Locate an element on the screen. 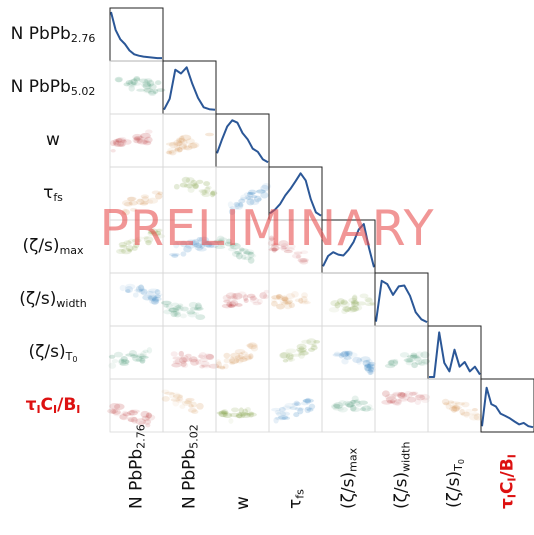  marginal-curve-w is located at coordinates (242, 141).